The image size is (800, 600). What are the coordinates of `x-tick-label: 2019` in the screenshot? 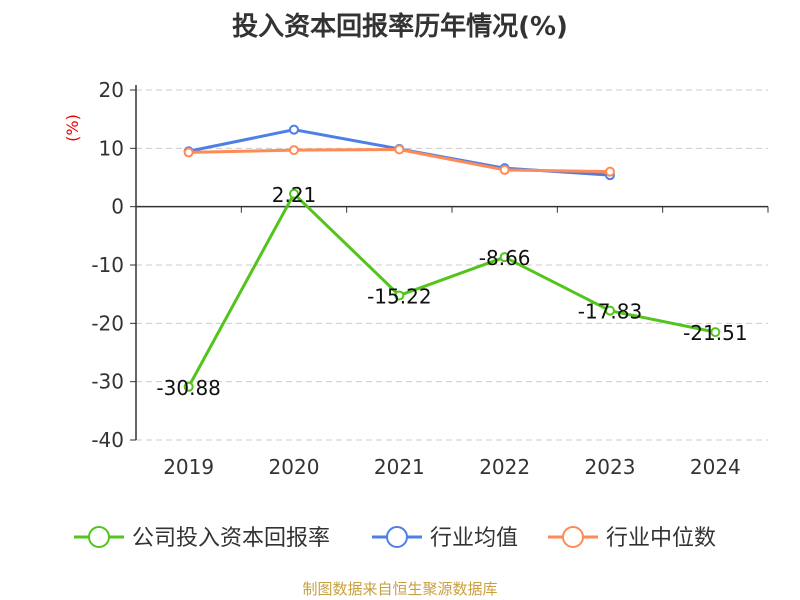 It's located at (188, 467).